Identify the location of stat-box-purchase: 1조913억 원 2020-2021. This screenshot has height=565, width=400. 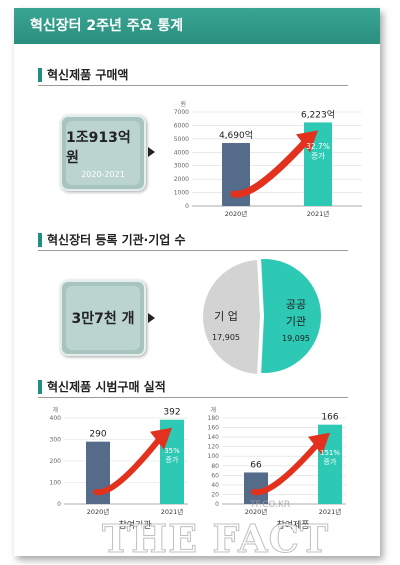
(103, 153).